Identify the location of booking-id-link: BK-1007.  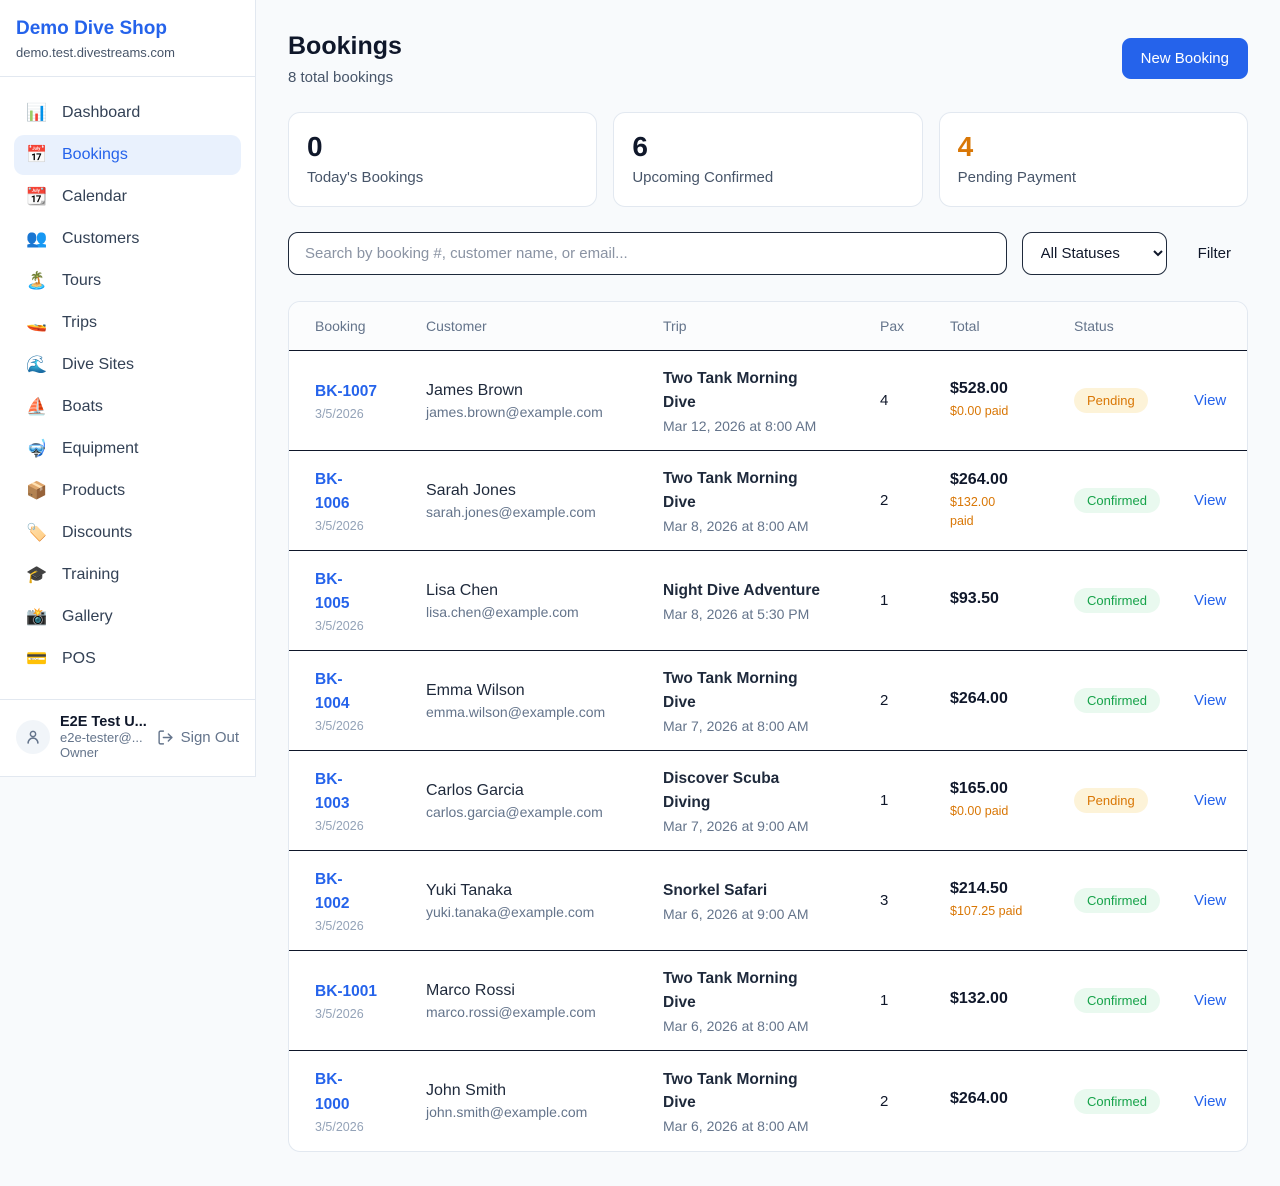
(346, 391).